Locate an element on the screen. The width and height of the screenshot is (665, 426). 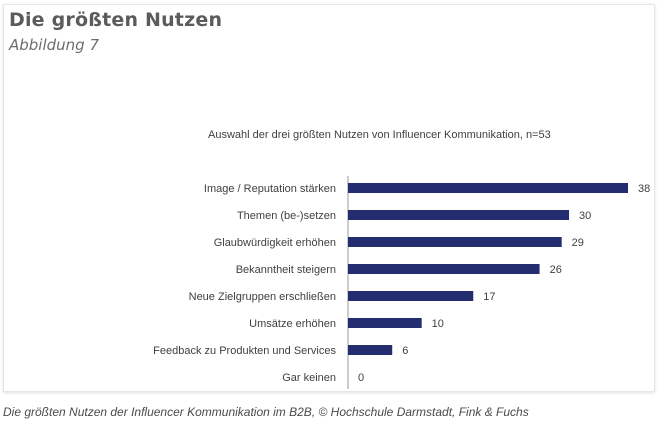
category-label: Image / Reputation stärken is located at coordinates (270, 189).